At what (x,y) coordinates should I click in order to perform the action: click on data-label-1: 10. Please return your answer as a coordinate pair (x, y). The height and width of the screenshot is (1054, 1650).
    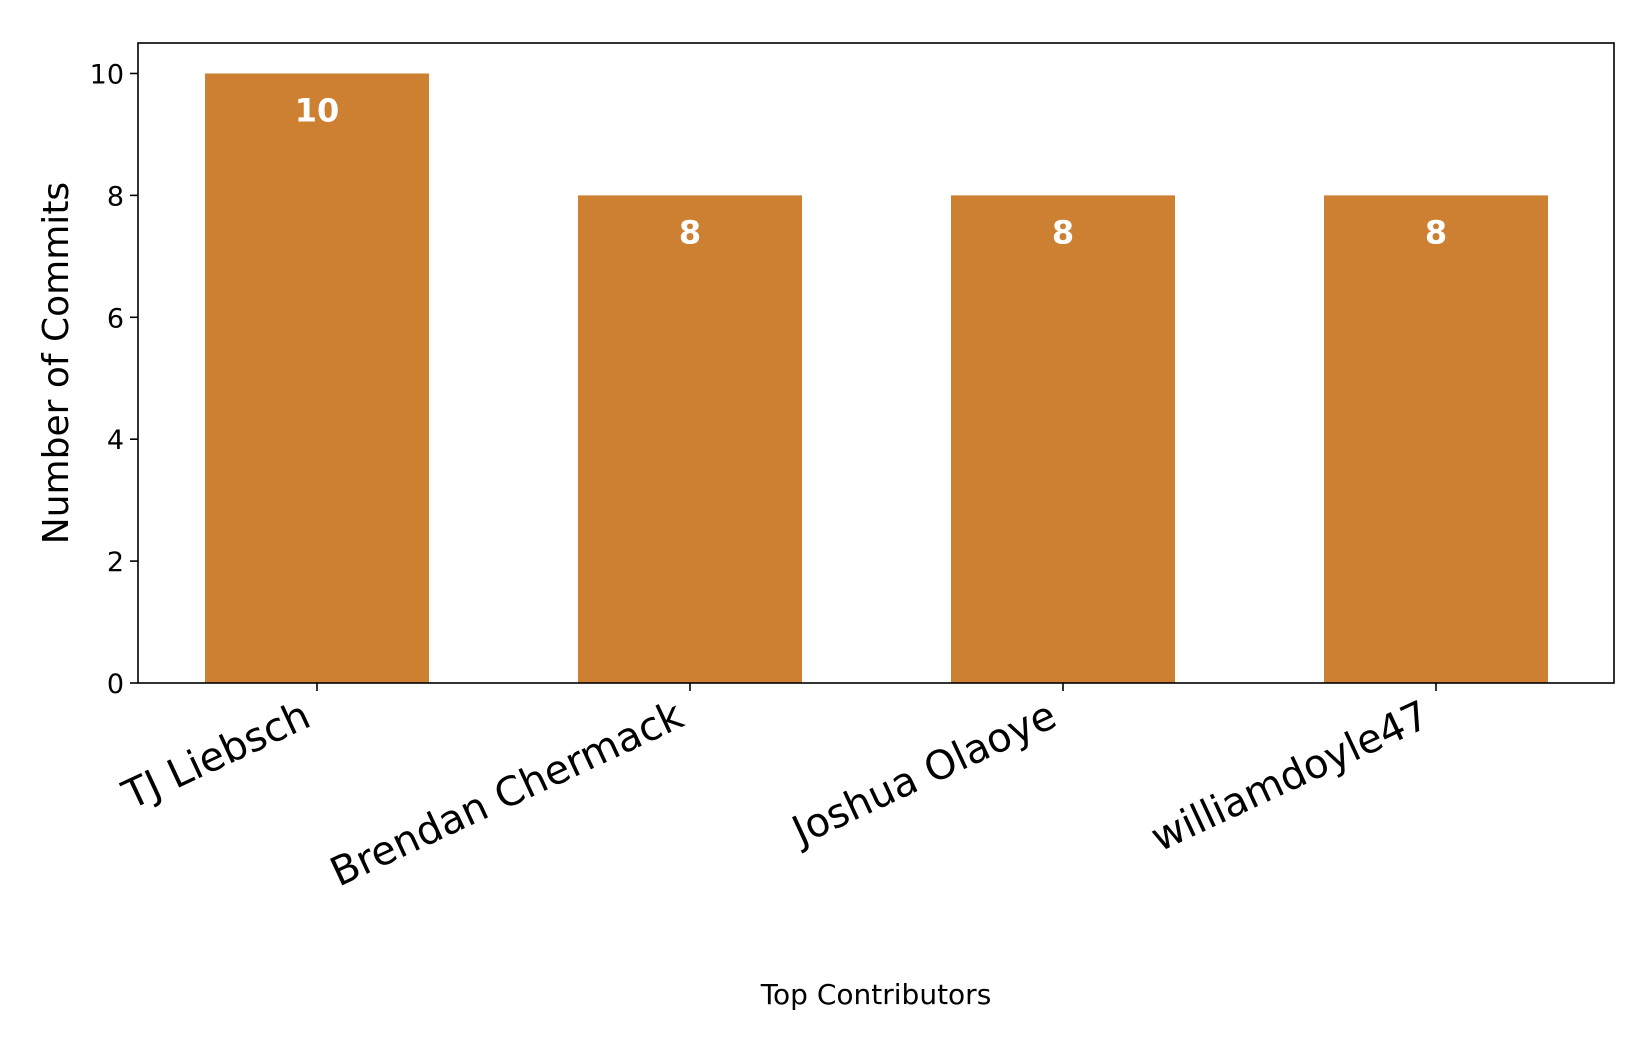
    Looking at the image, I should click on (317, 110).